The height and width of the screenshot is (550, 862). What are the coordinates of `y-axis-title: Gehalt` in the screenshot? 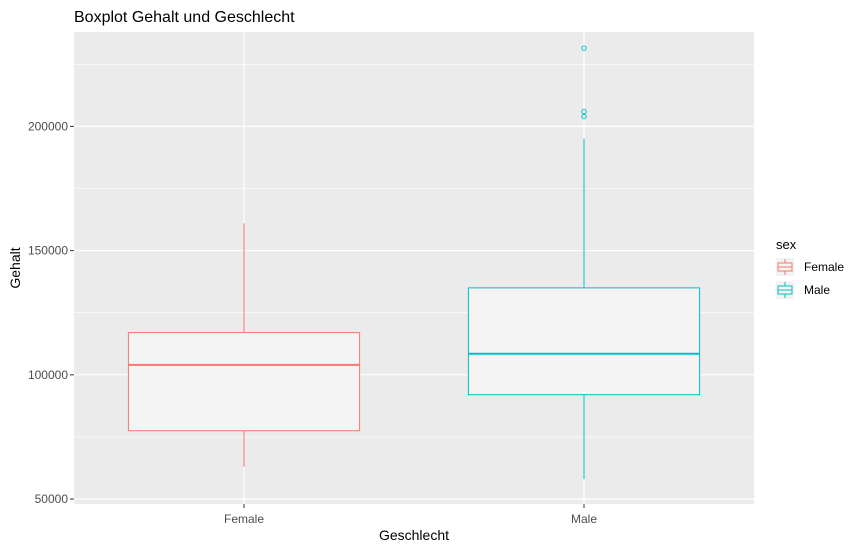 It's located at (15, 267).